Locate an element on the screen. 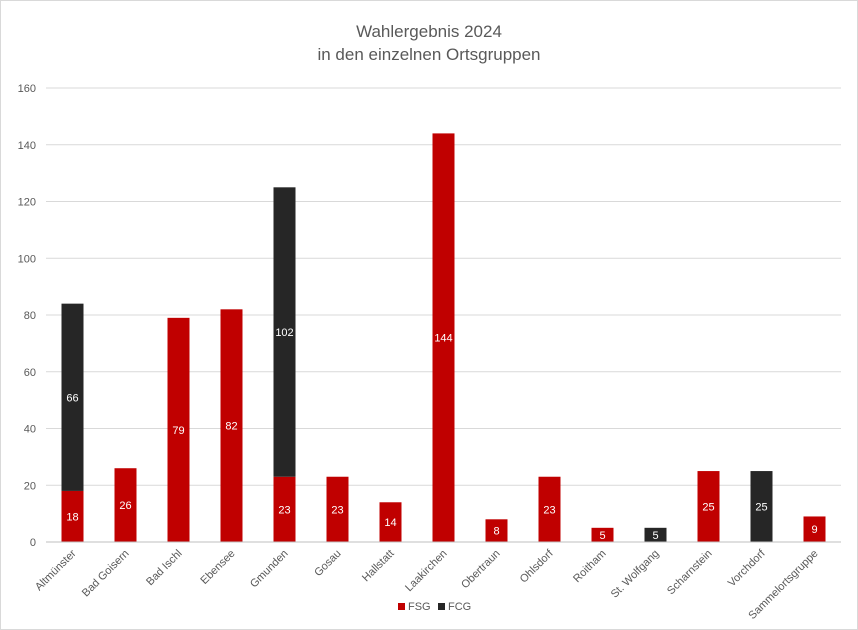 Image resolution: width=858 pixels, height=630 pixels. x-category-label: Bad Ischl is located at coordinates (164, 568).